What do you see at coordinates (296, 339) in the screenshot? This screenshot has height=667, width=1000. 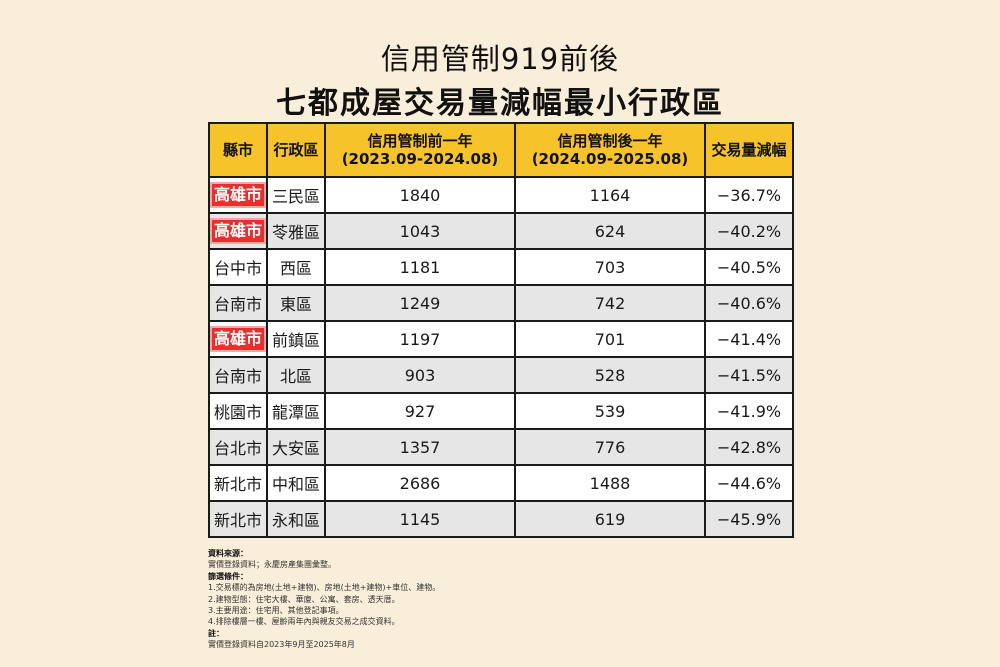 I see `district-cell: 前鎮區` at bounding box center [296, 339].